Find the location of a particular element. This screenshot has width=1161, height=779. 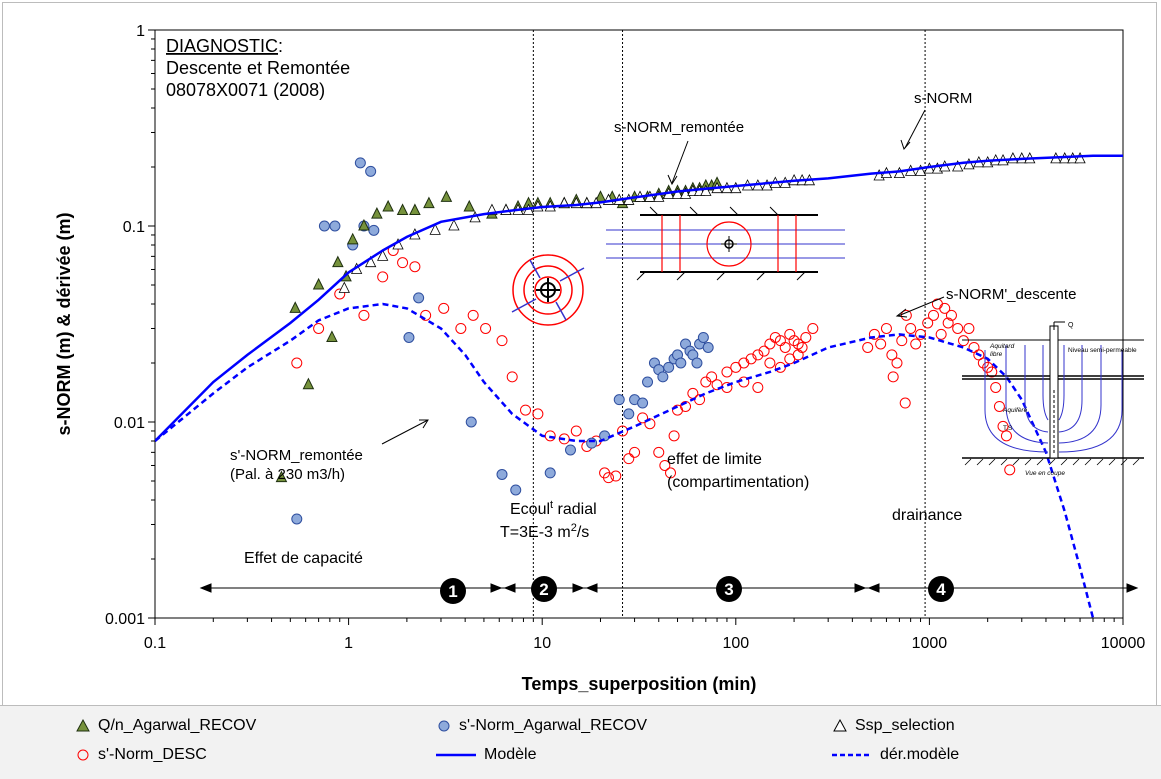

compartment-flow-icon is located at coordinates (725, 243).